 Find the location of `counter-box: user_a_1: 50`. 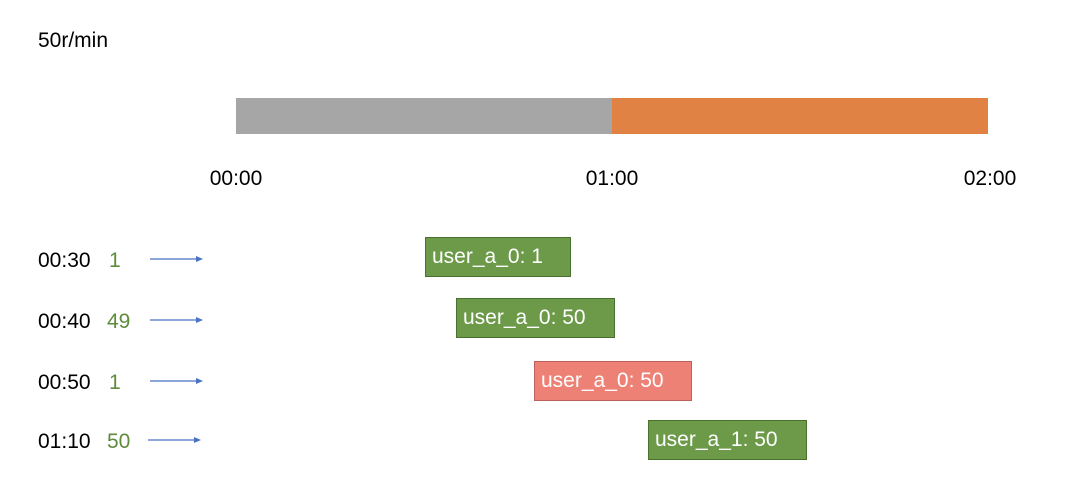

counter-box: user_a_1: 50 is located at coordinates (727, 440).